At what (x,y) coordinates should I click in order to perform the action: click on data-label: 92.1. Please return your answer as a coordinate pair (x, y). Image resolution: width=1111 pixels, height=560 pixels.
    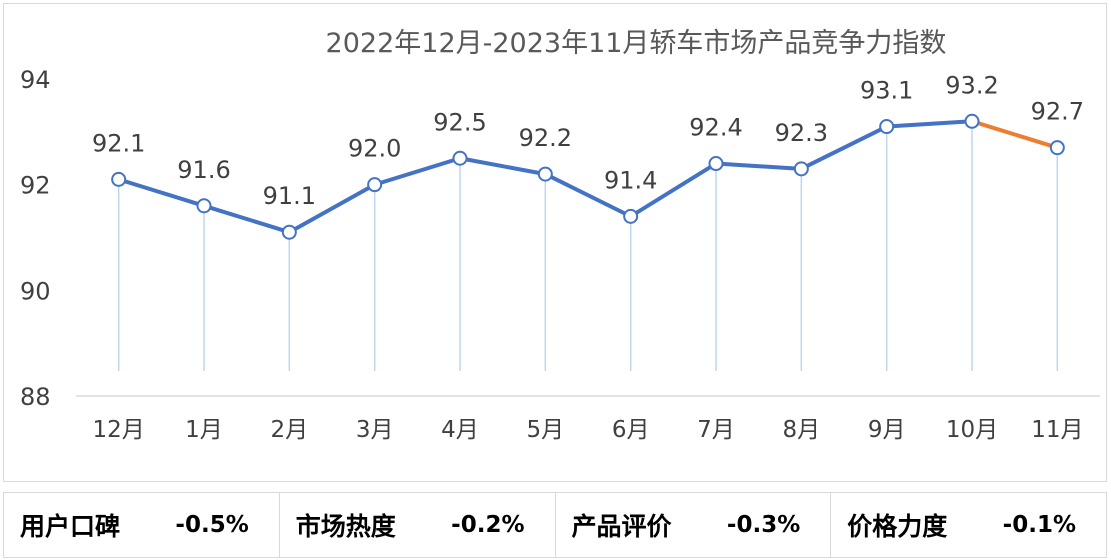
    Looking at the image, I should click on (118, 143).